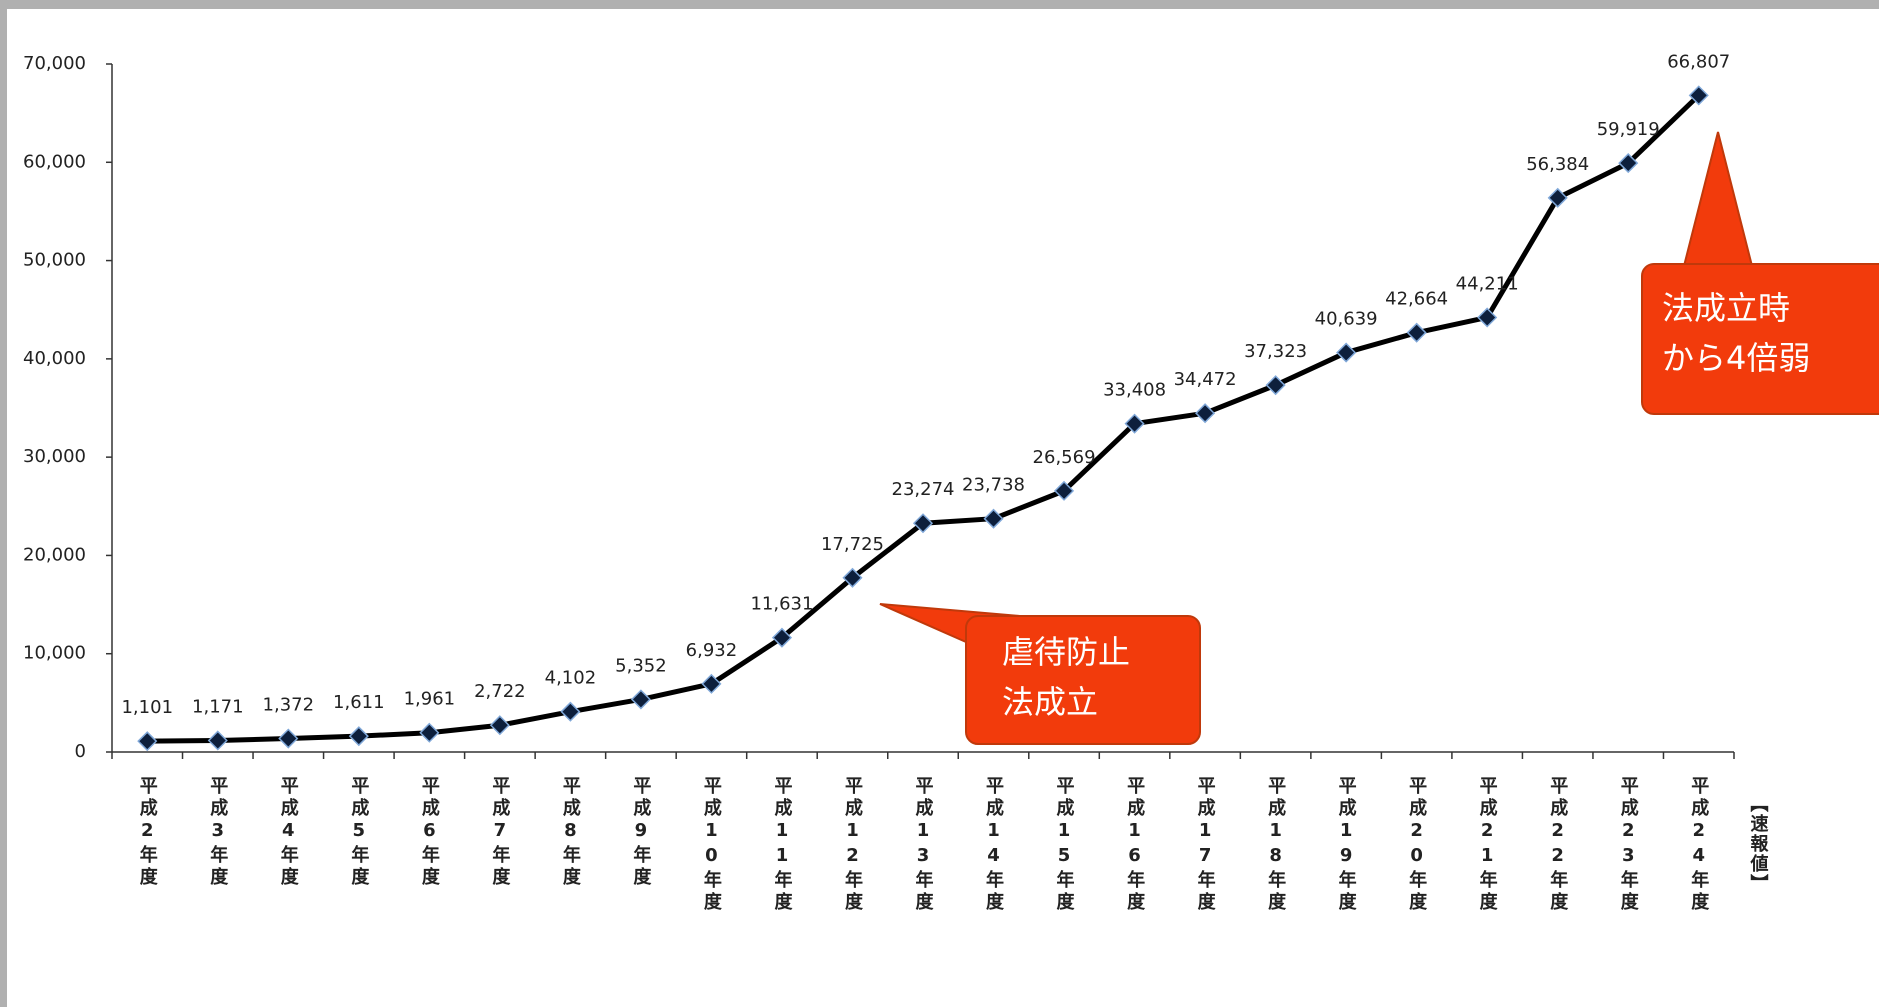  I want to click on value-label: 11,631, so click(781, 604).